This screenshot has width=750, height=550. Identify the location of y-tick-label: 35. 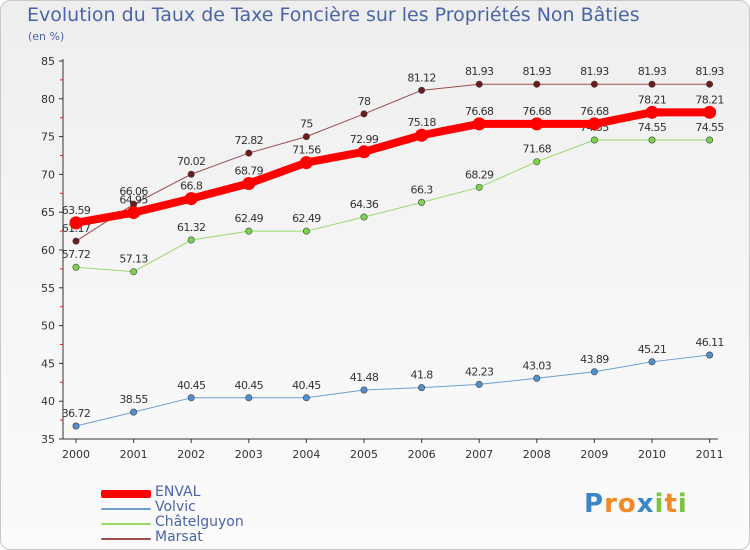
(48, 439).